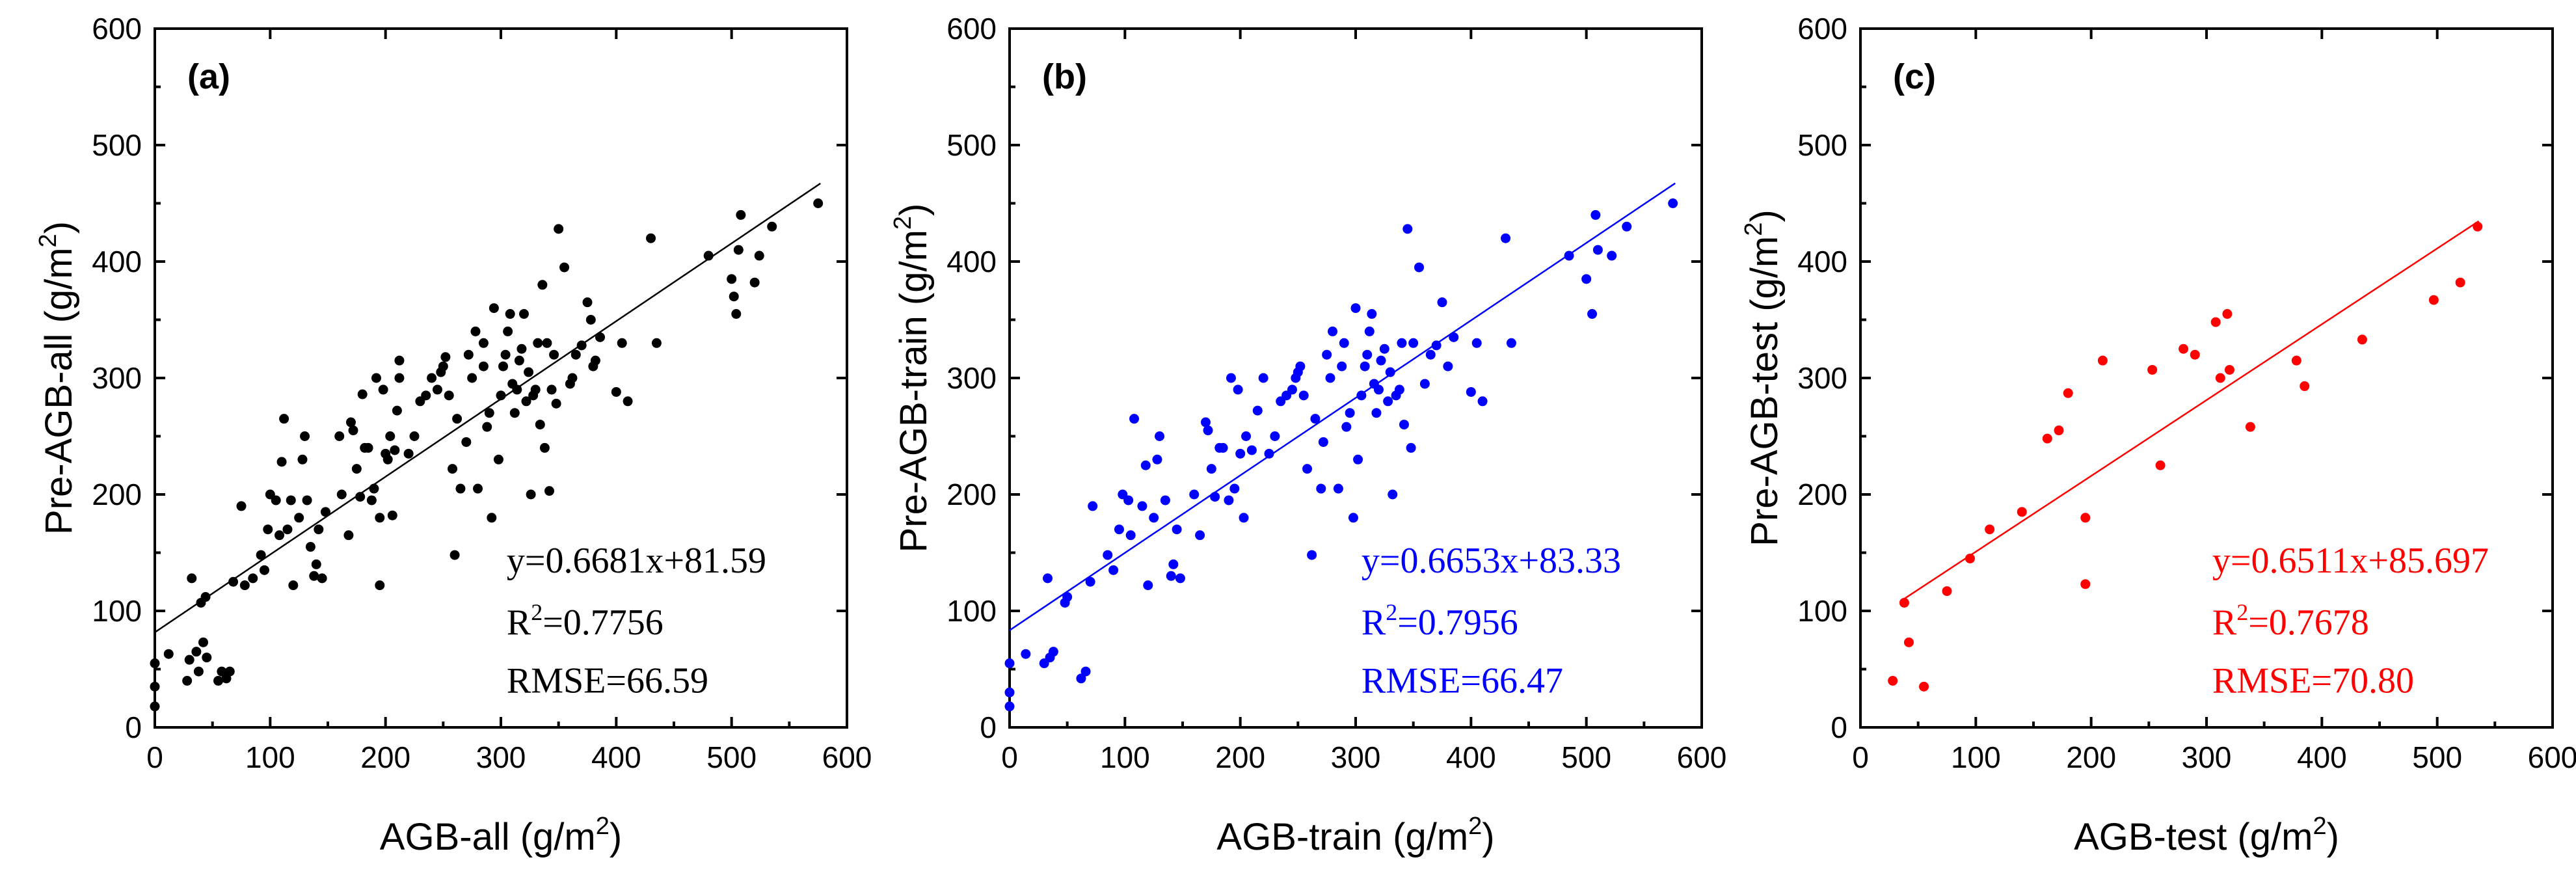 This screenshot has height=877, width=2576. What do you see at coordinates (914, 391) in the screenshot?
I see `y-axis-label-text: Pre-AGB-train (g/m` at bounding box center [914, 391].